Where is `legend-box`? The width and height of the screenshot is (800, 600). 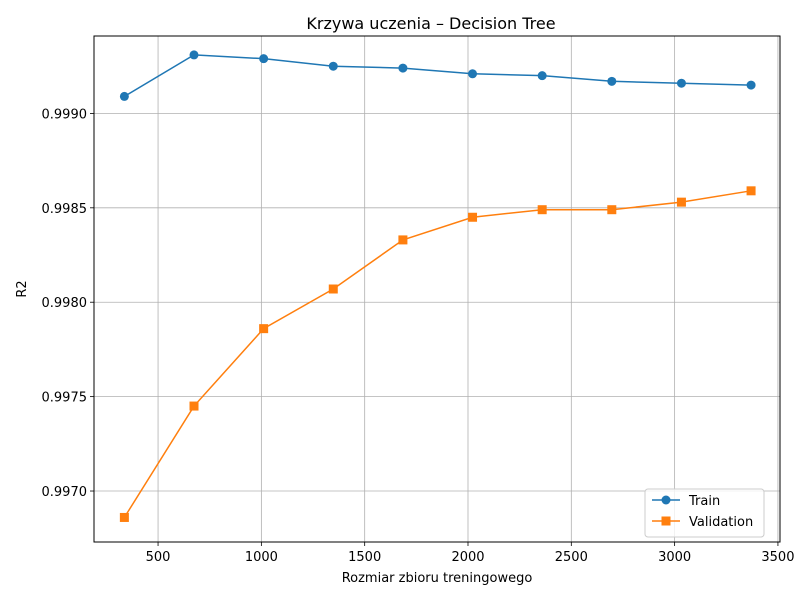 legend-box is located at coordinates (704, 513).